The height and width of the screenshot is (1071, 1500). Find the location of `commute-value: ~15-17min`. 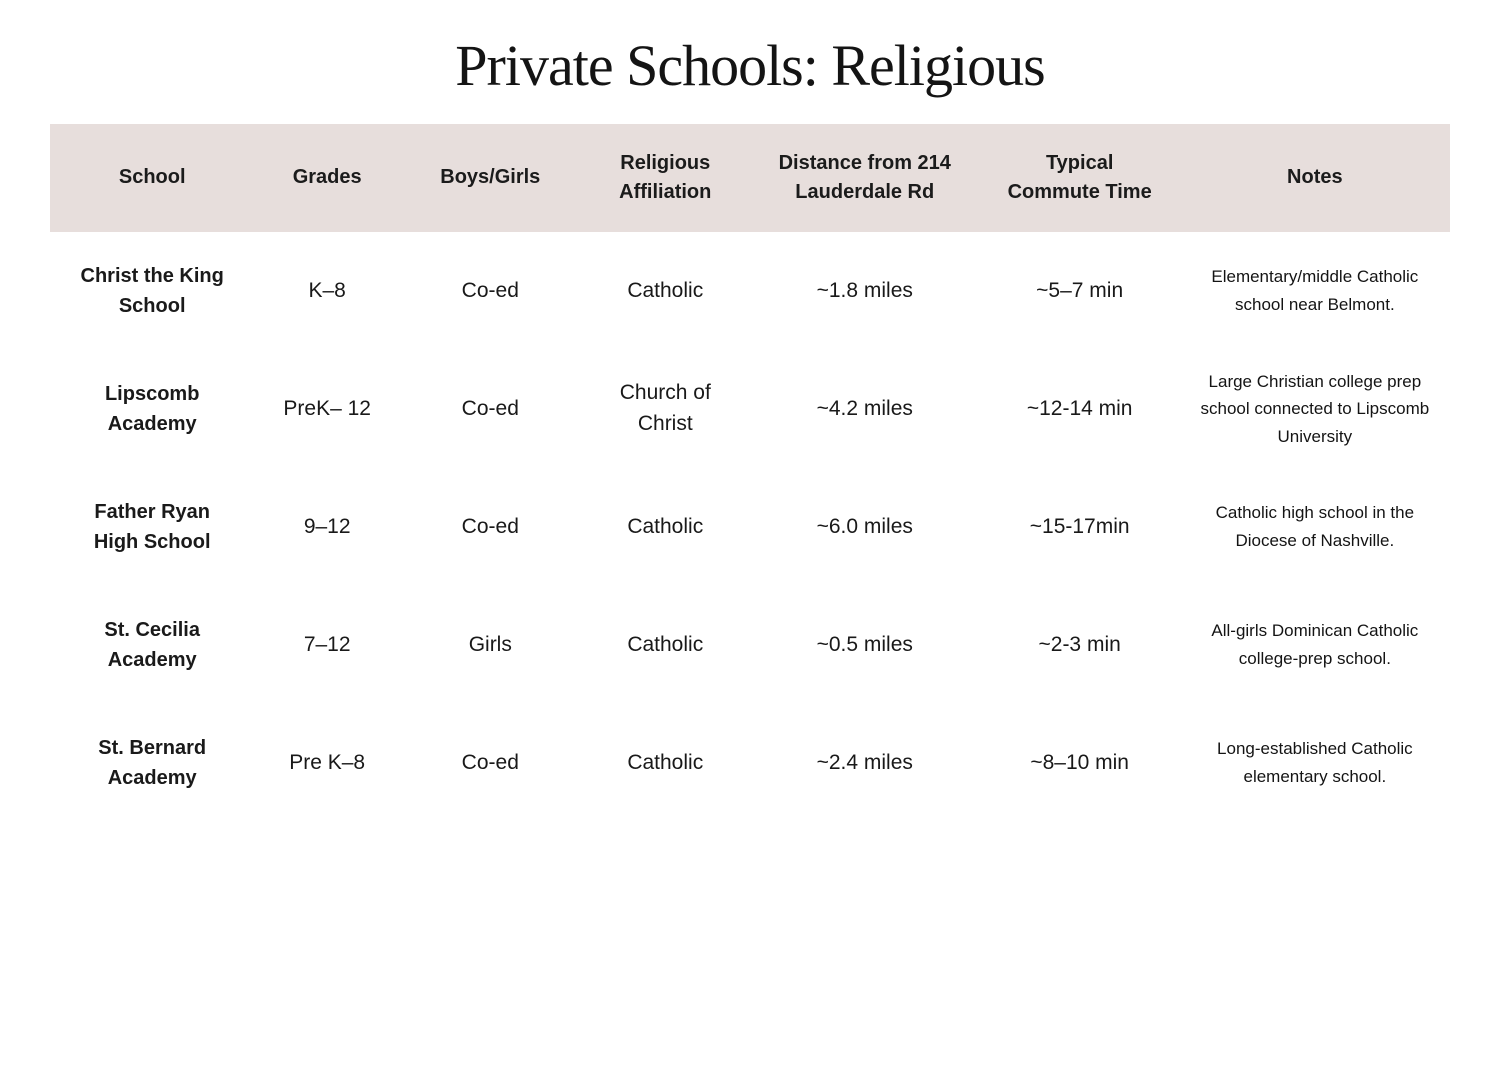

commute-value: ~15-17min is located at coordinates (1079, 526).